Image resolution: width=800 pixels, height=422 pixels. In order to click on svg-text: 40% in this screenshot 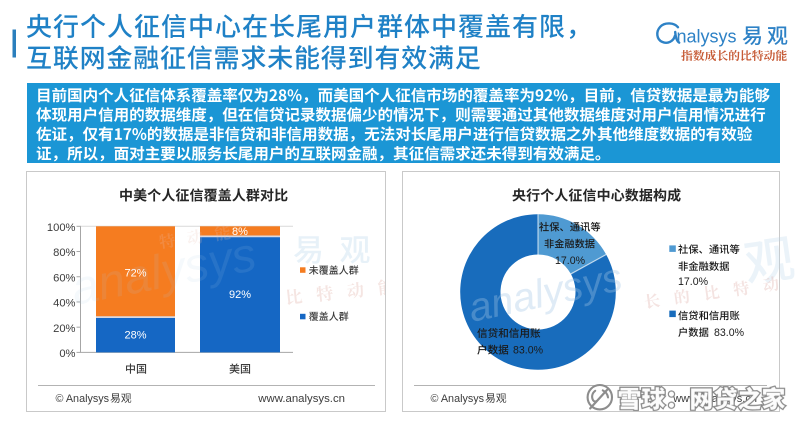, I will do `click(64, 304)`.